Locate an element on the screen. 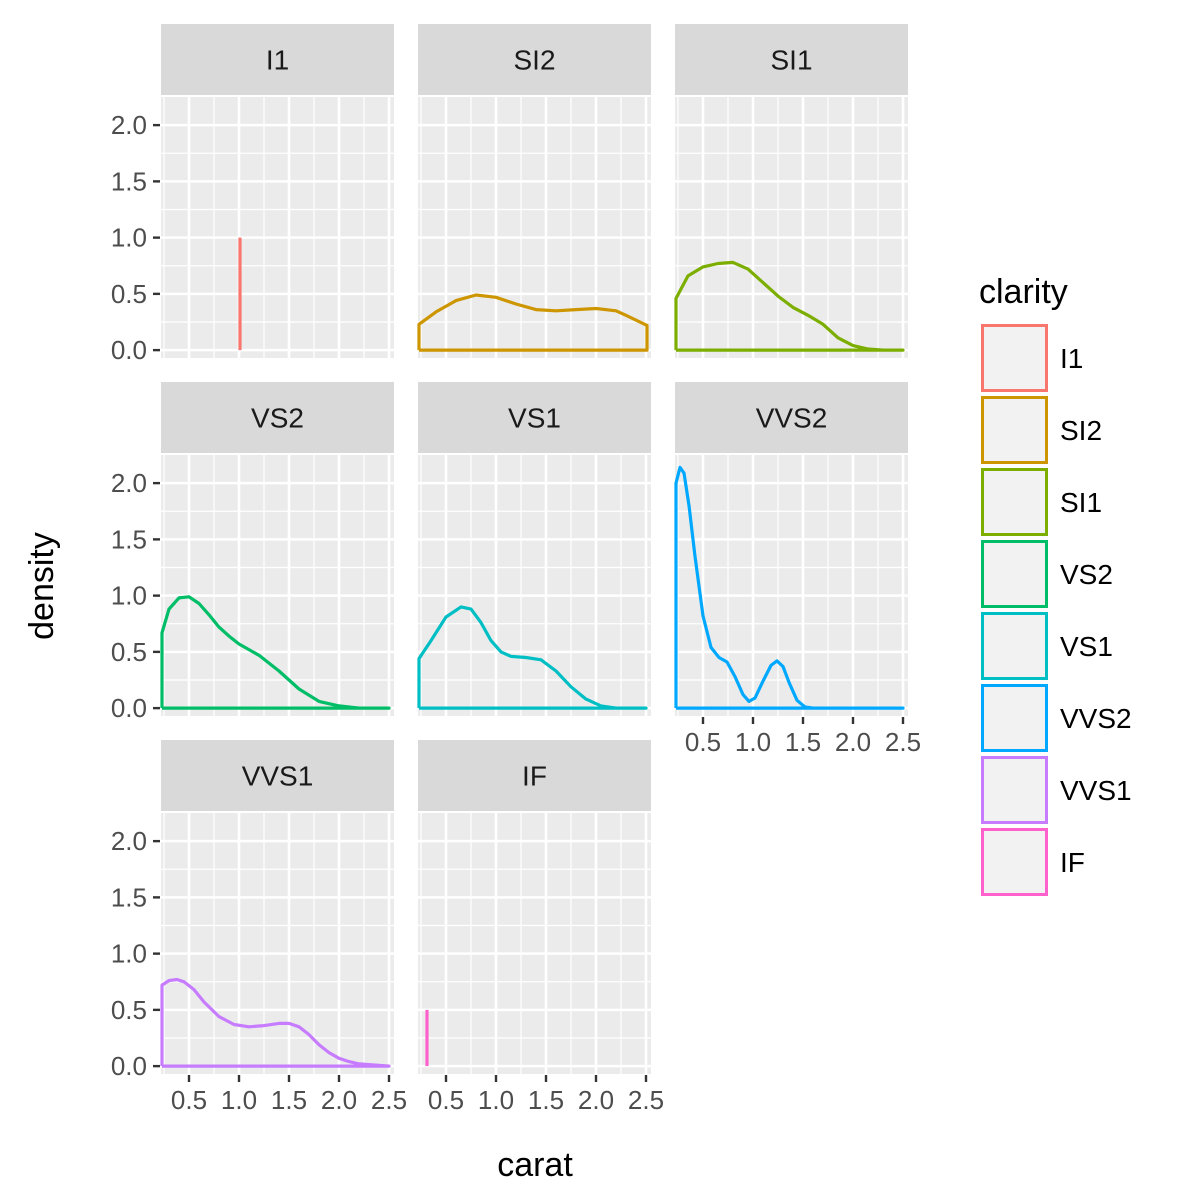 This screenshot has height=1200, width=1200. legend-item-if: IF is located at coordinates (1033, 862).